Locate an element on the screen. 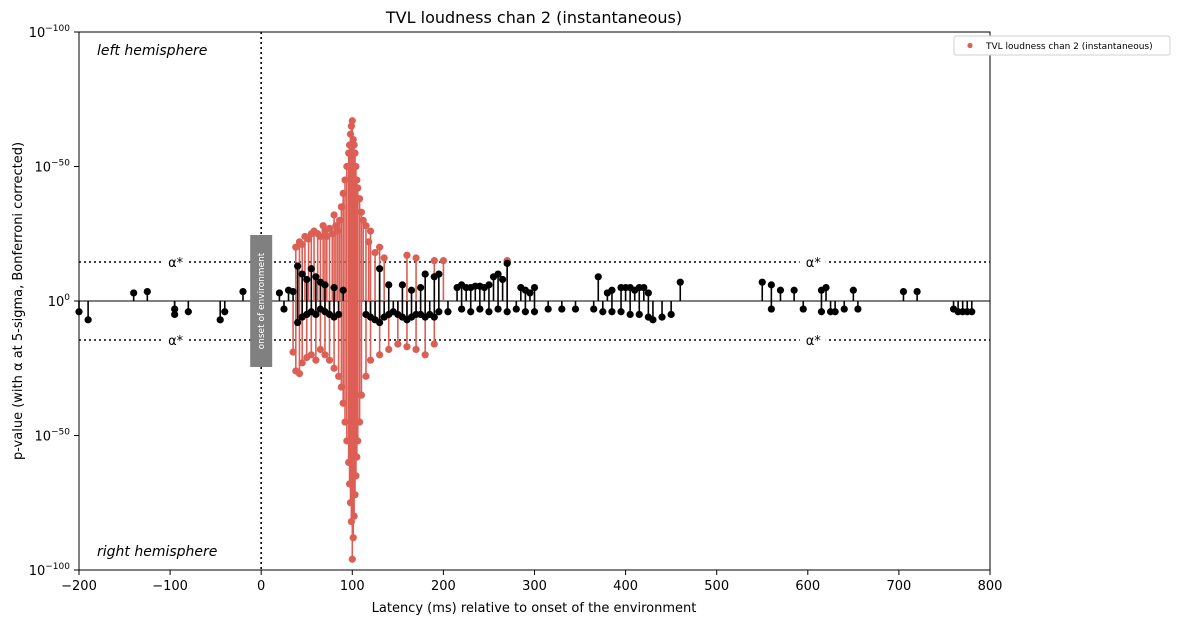 This screenshot has height=624, width=1177. x-tick-label: 0 is located at coordinates (261, 586).